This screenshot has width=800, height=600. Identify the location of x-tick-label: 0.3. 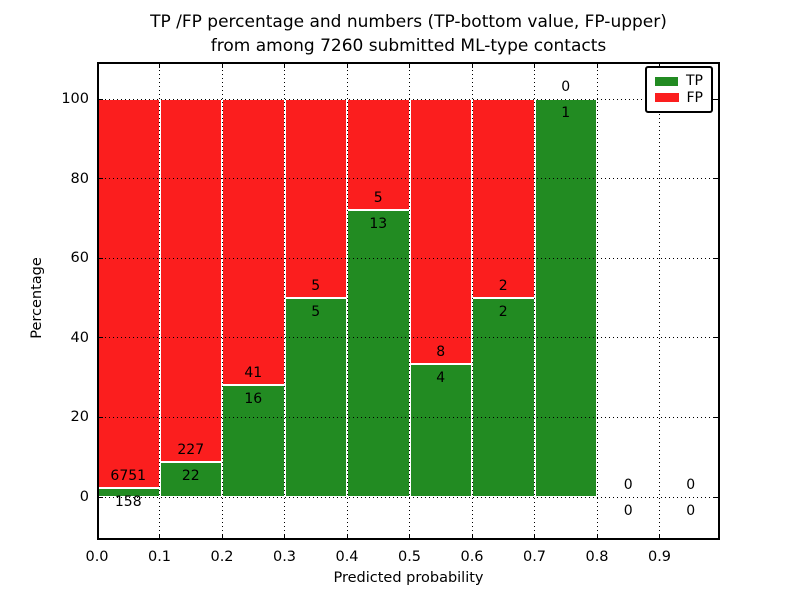
(284, 557).